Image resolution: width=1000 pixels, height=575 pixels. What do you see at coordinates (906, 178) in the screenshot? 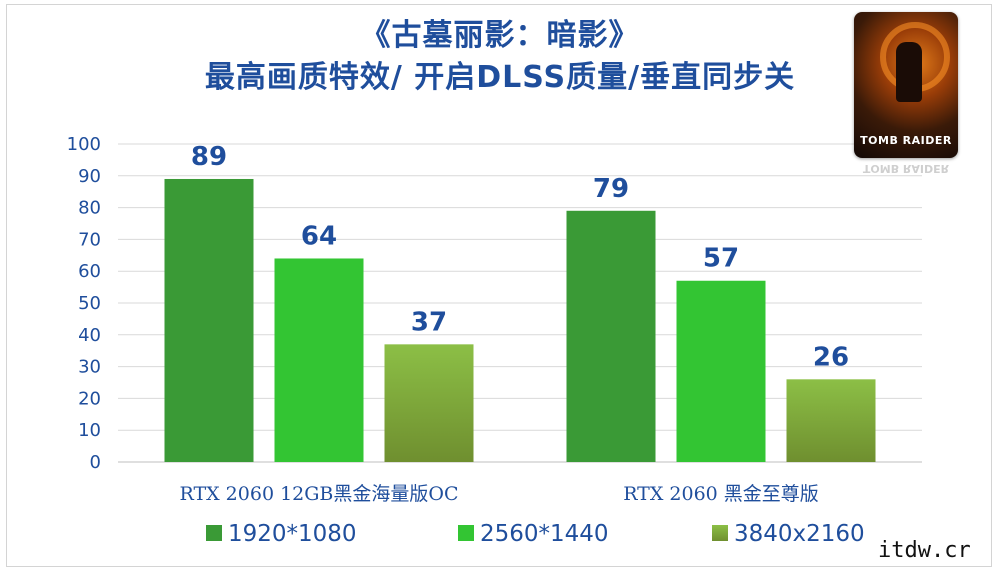
I see `cover-reflection: TOMB RAIDER` at bounding box center [906, 178].